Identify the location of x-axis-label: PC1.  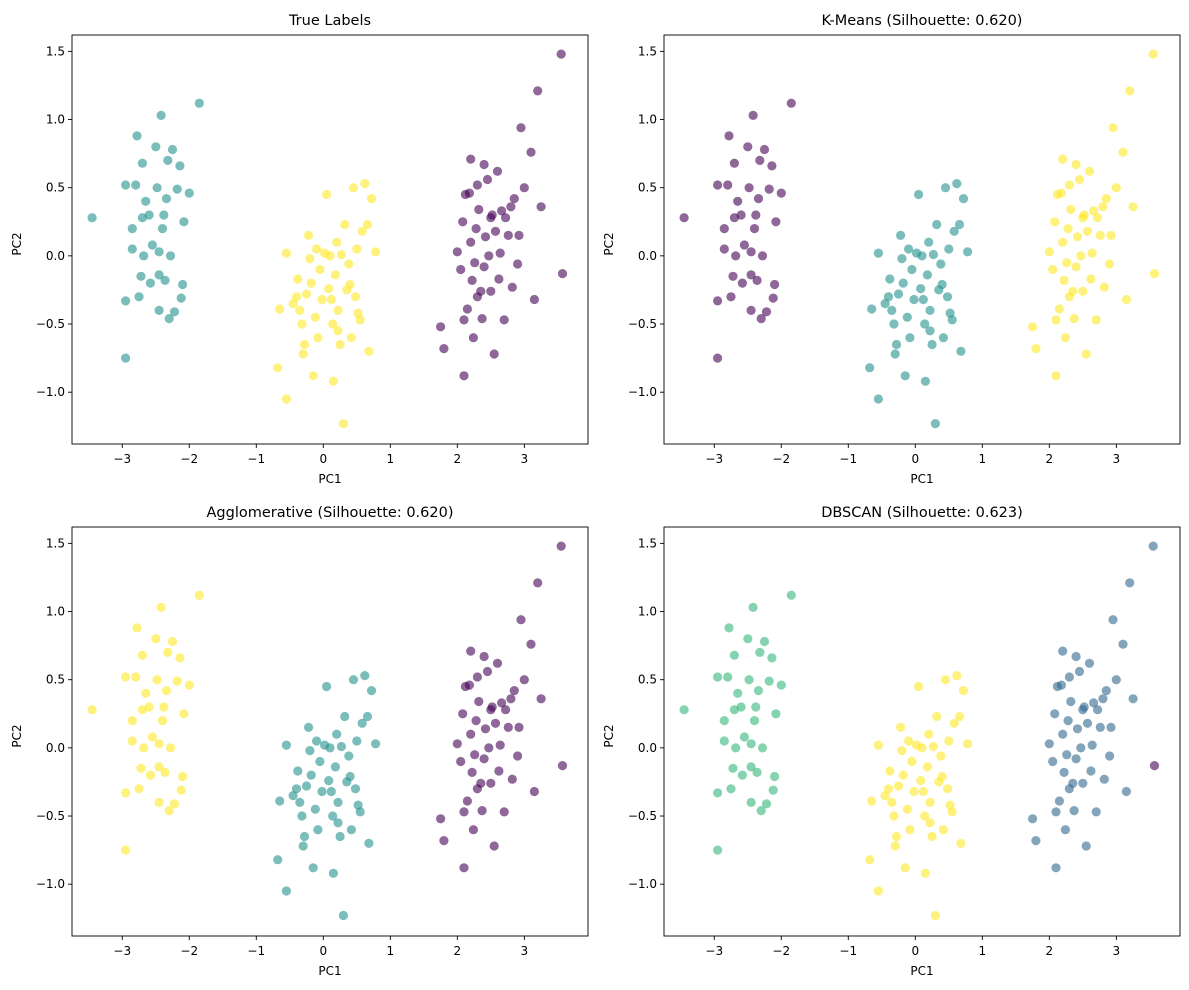
(329, 971).